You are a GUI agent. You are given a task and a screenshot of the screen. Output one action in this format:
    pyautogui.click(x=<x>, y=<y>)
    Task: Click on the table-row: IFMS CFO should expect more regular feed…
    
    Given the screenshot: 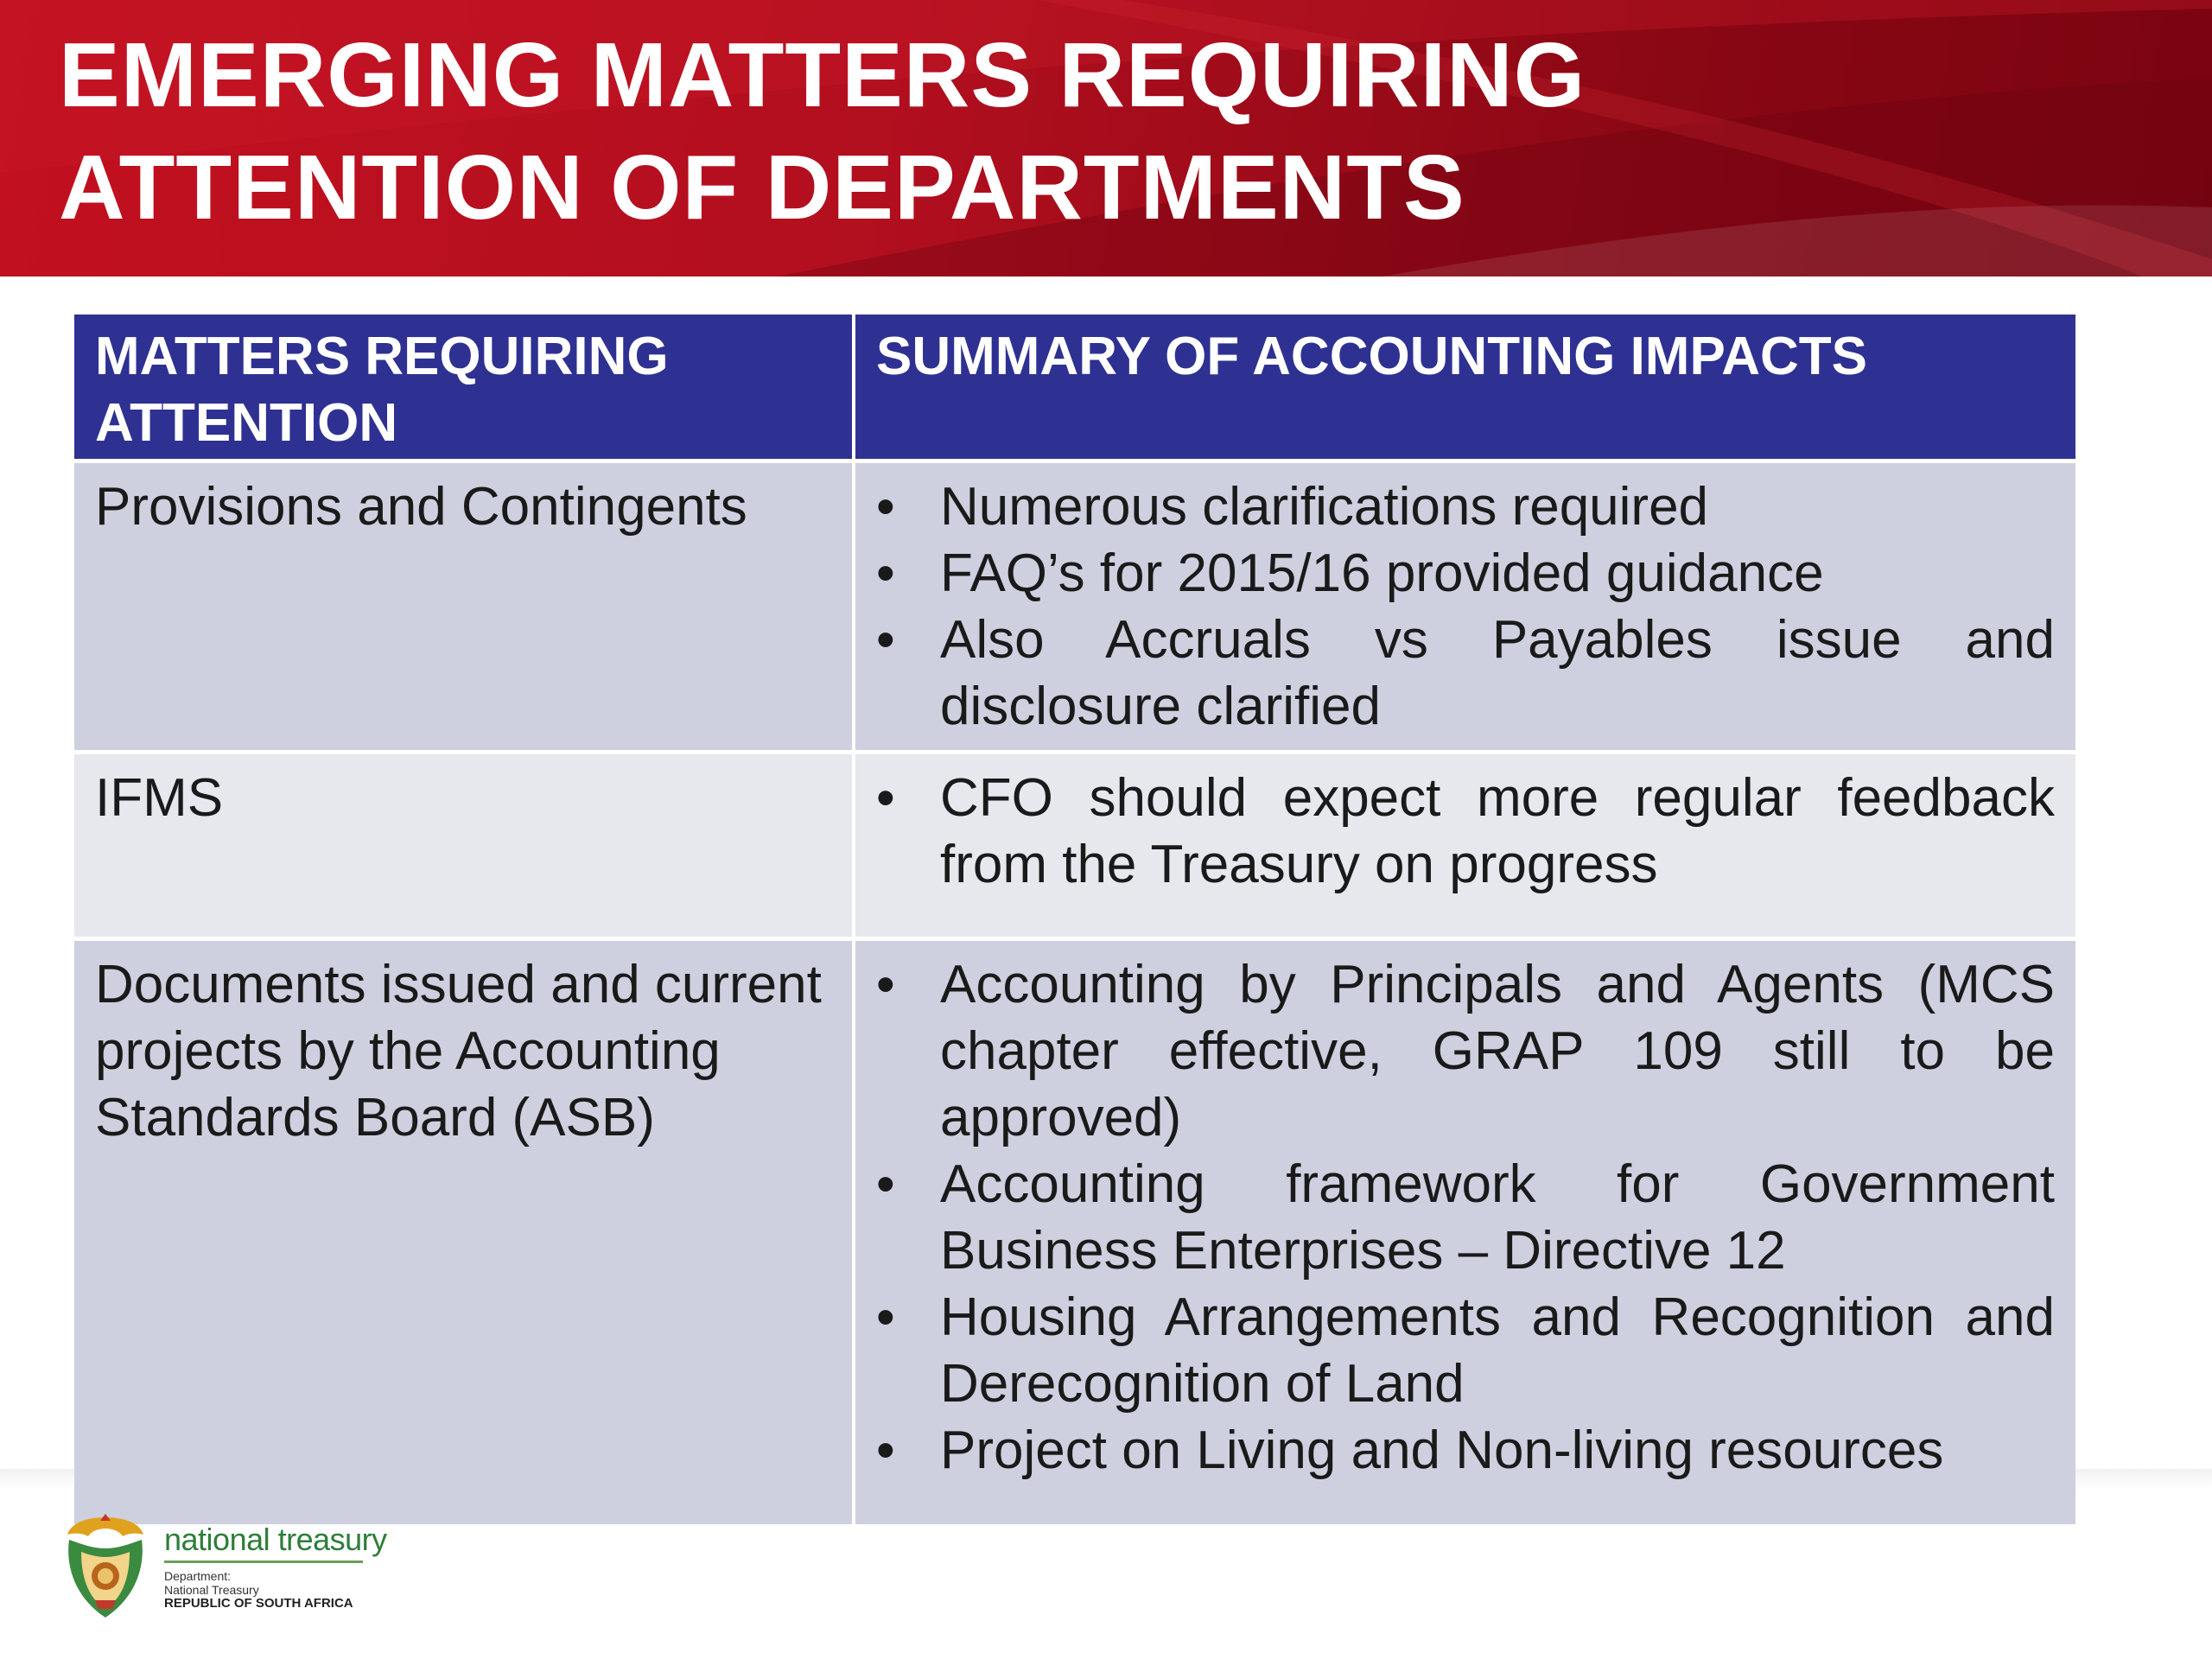 What is the action you would take?
    pyautogui.click(x=1074, y=847)
    